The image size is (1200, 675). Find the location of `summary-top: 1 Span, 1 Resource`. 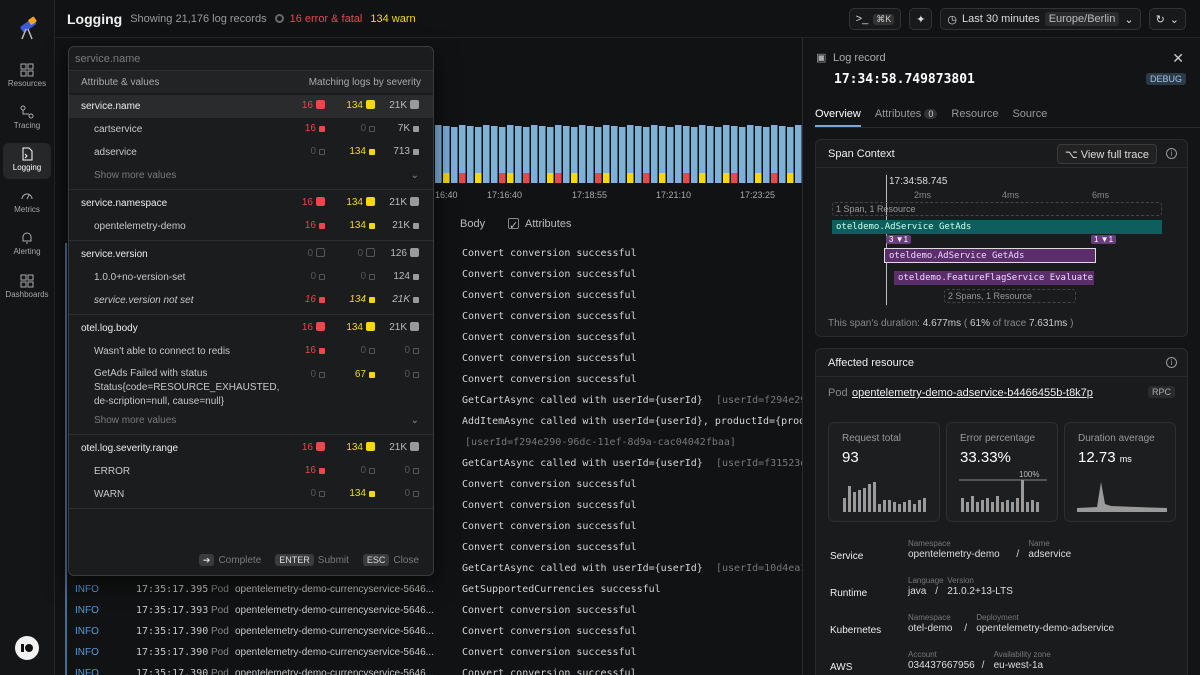

summary-top: 1 Span, 1 Resource is located at coordinates (997, 209).